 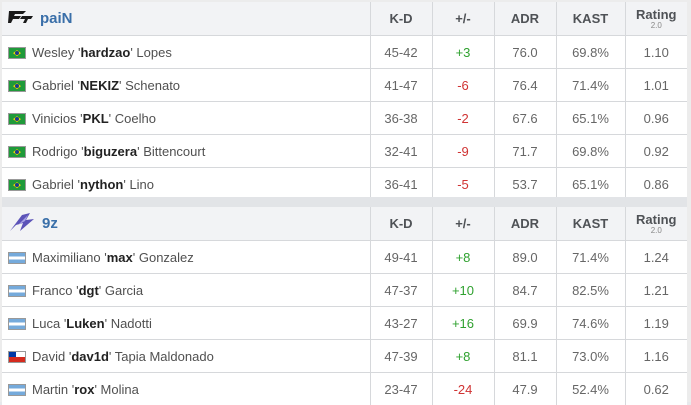 What do you see at coordinates (186, 323) in the screenshot?
I see `player-cell: Luca 'Luken' Nadotti` at bounding box center [186, 323].